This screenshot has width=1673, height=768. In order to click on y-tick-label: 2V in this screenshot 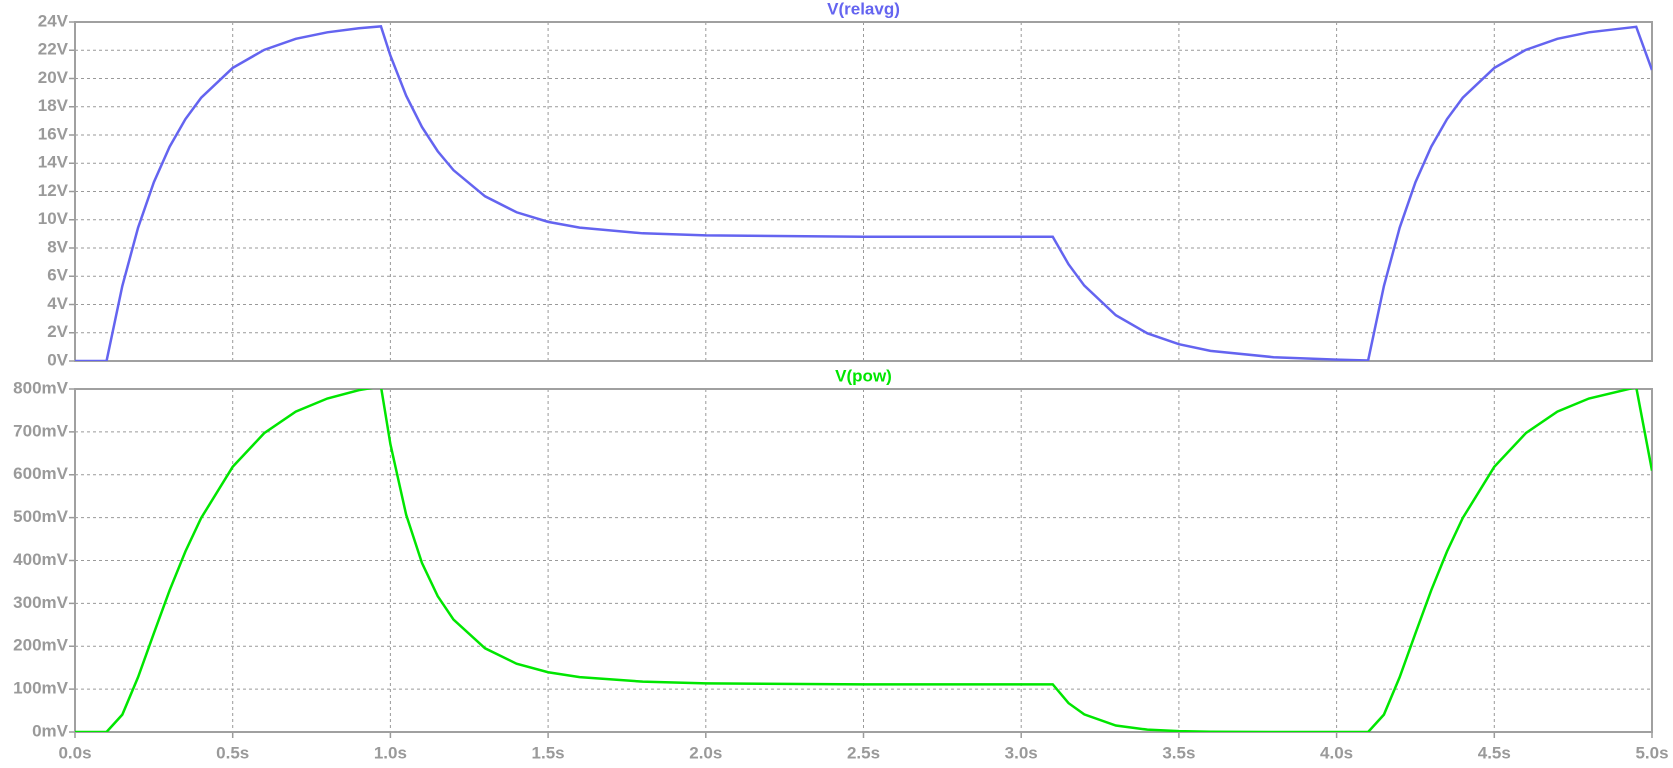, I will do `click(57, 331)`.